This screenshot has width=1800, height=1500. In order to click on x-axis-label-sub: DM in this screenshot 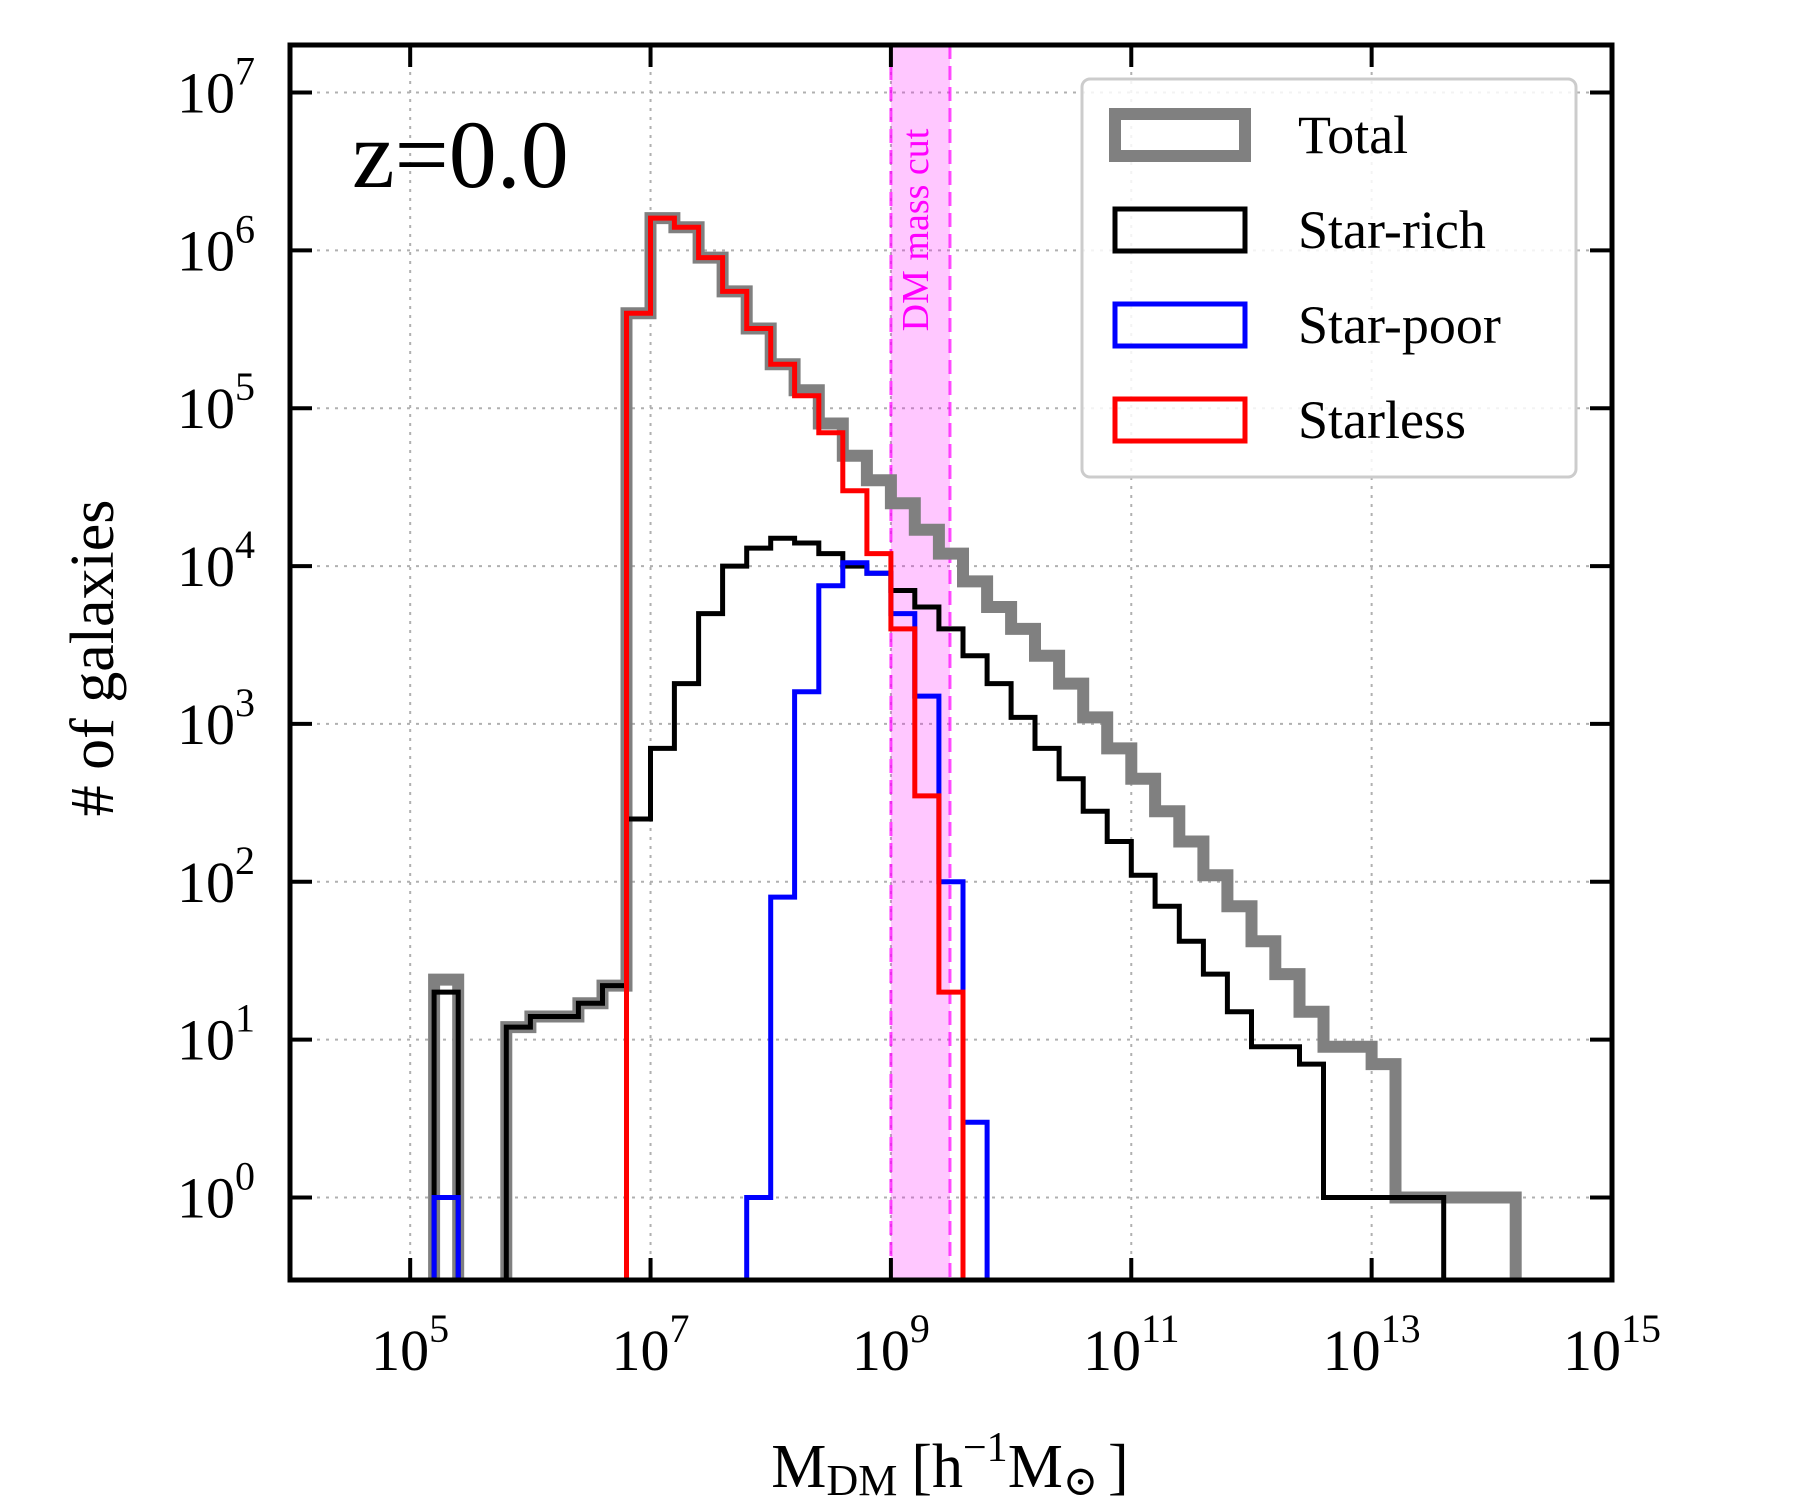, I will do `click(861, 1478)`.